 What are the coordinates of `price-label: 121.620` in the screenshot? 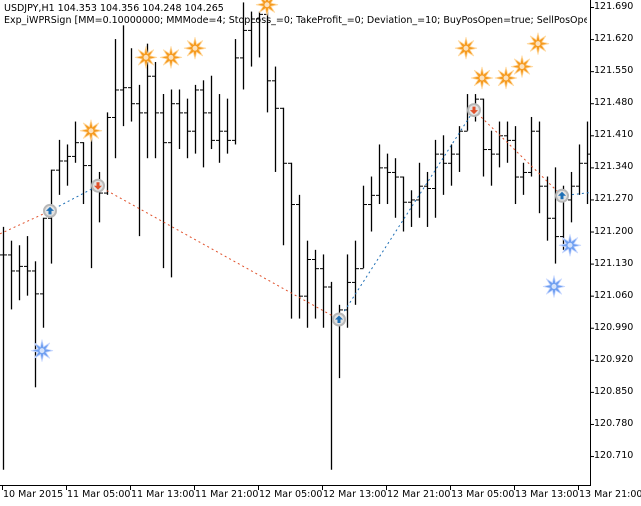 It's located at (614, 39).